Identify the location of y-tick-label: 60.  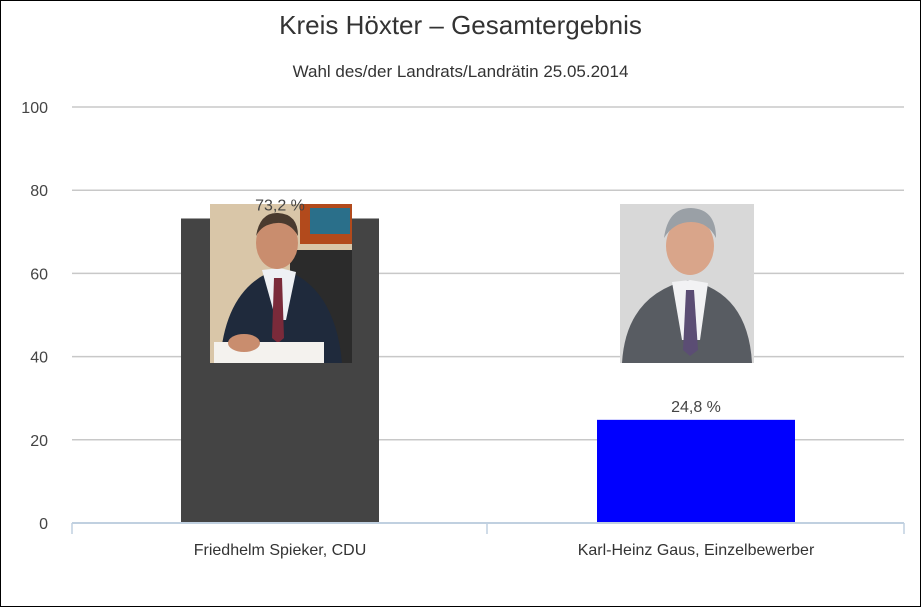
(39, 274).